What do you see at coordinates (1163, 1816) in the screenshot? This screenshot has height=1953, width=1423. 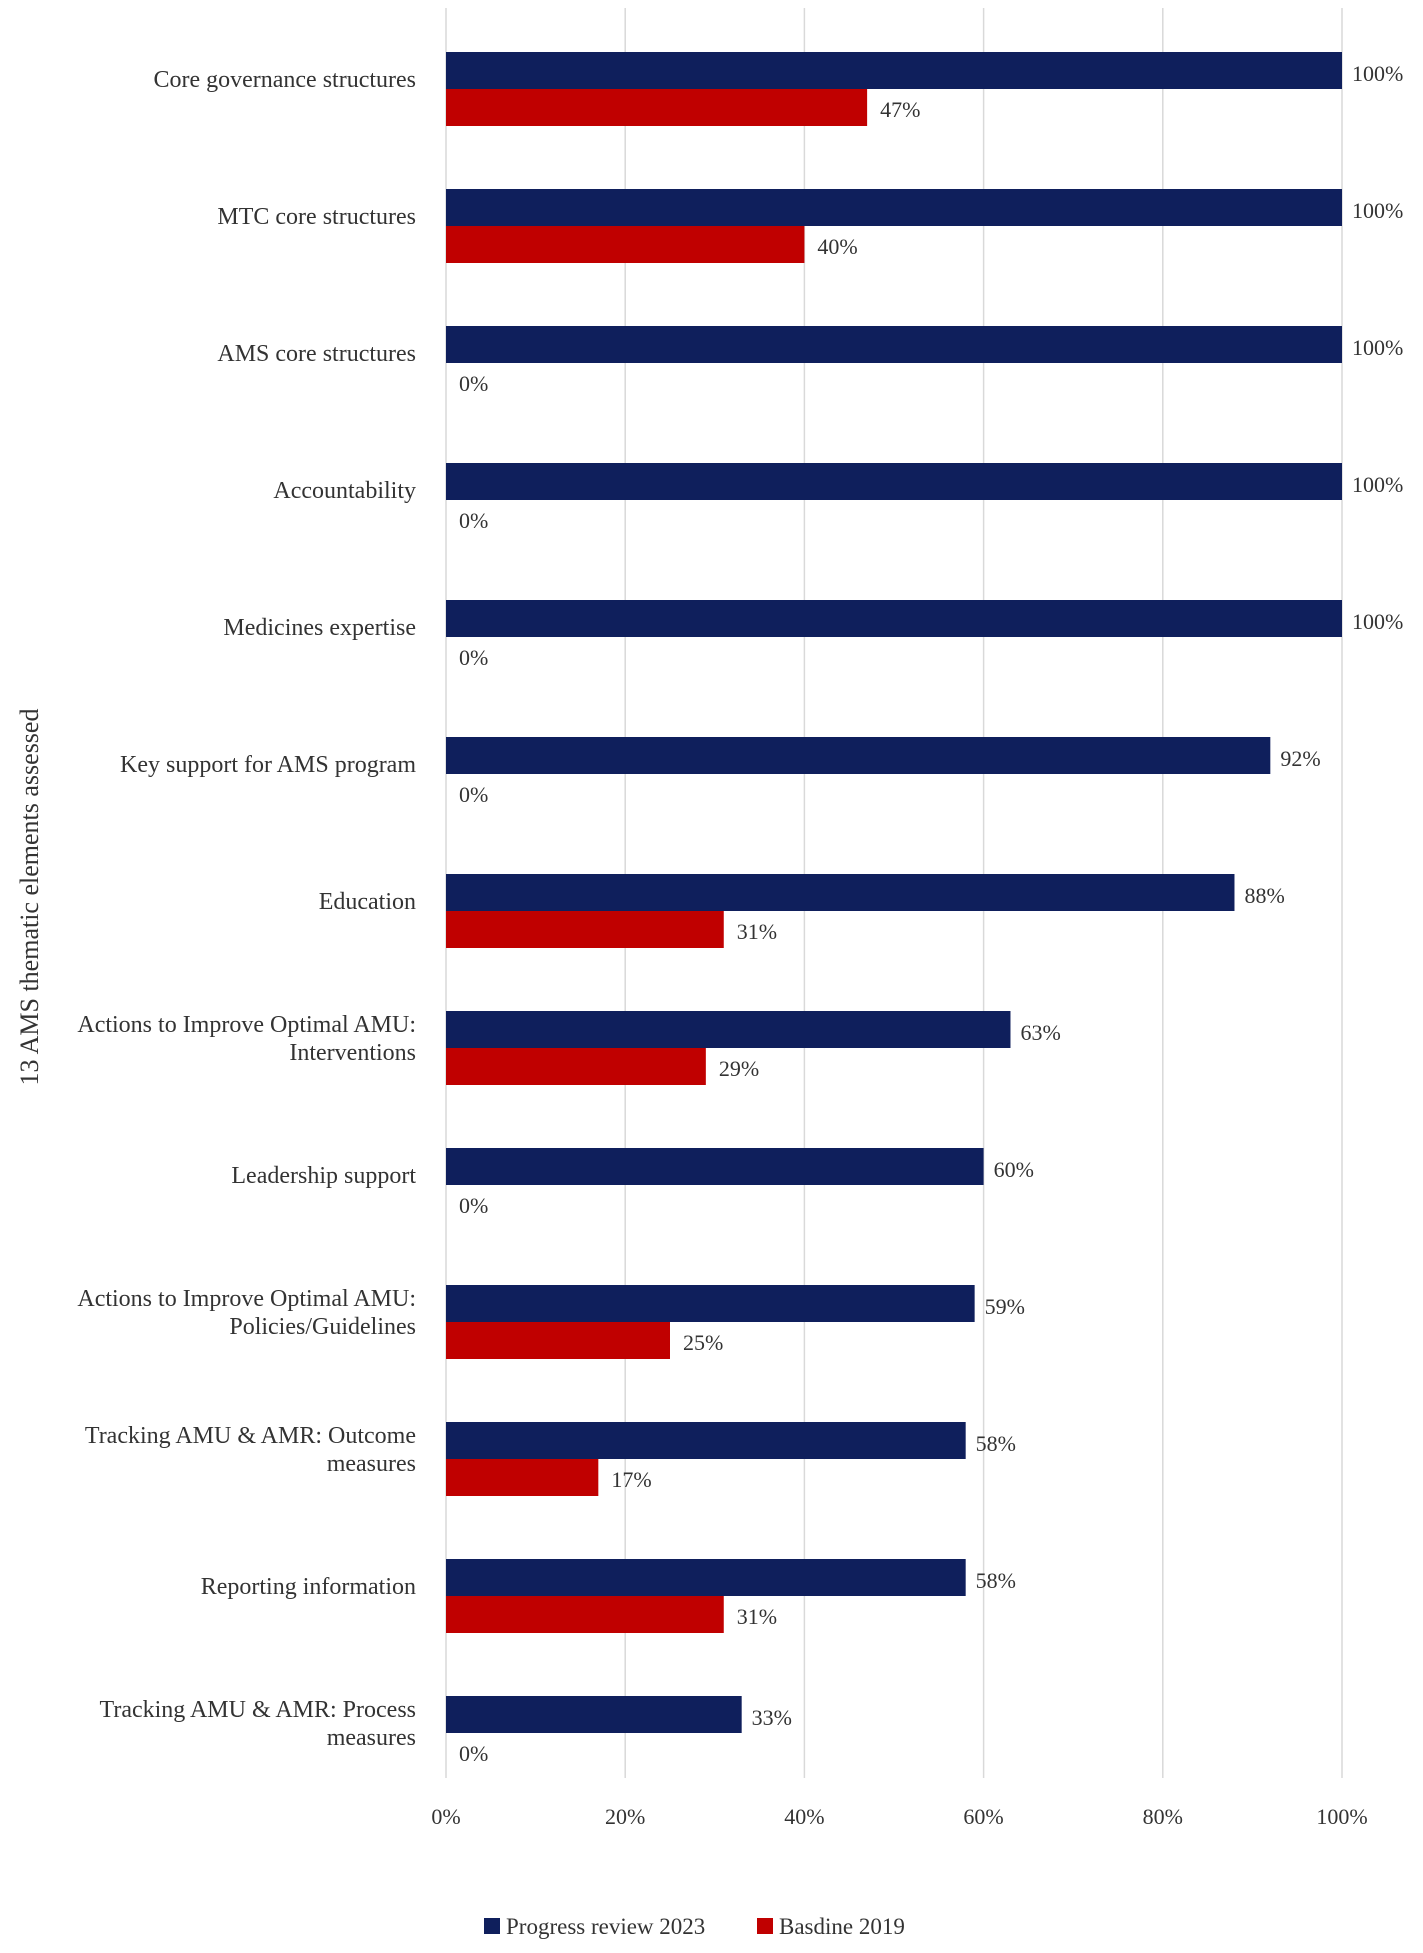 I see `x-tick-label: 80%` at bounding box center [1163, 1816].